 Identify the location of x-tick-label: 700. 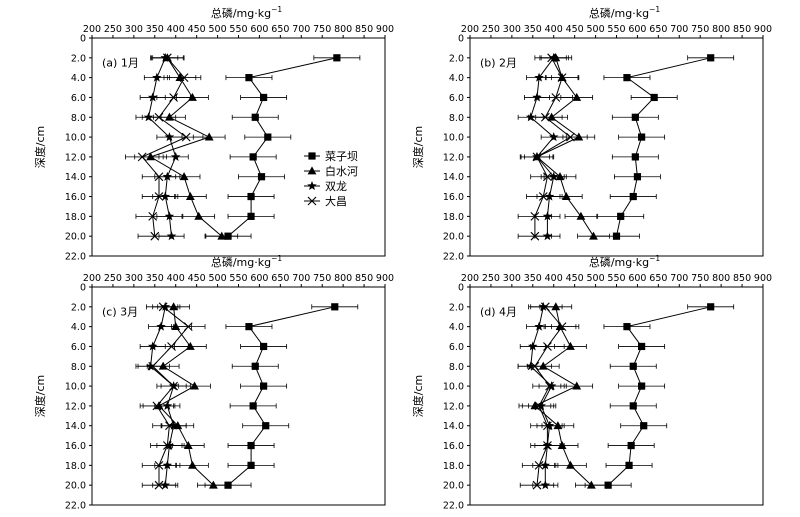
(301, 278).